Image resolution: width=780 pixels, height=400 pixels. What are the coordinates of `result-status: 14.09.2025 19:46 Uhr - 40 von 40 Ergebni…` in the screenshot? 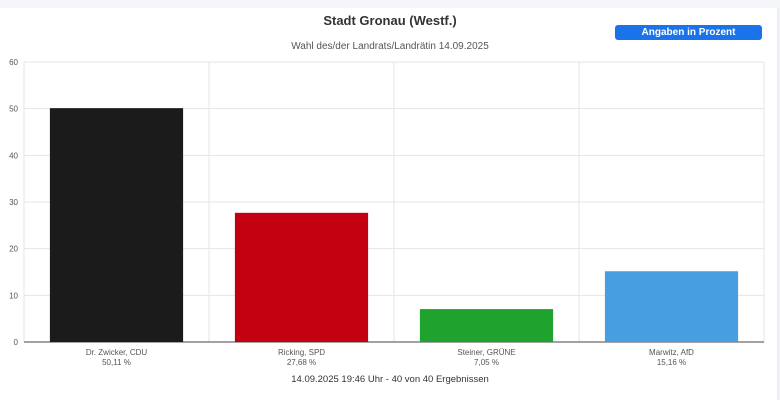 It's located at (390, 379).